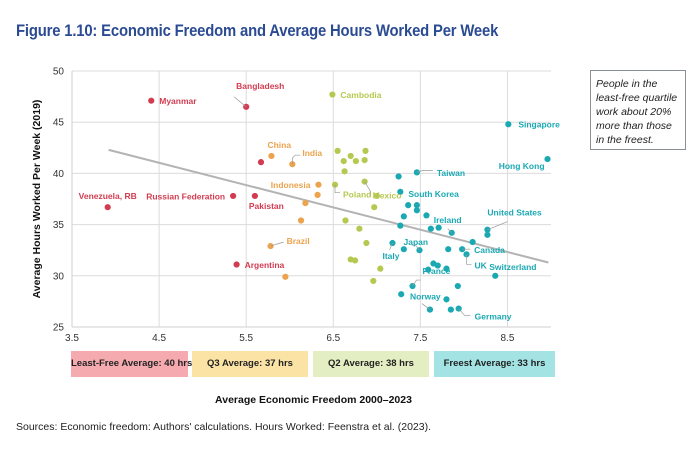 The image size is (700, 460). Describe the element at coordinates (246, 338) in the screenshot. I see `x-tick-label: 5.5` at that location.